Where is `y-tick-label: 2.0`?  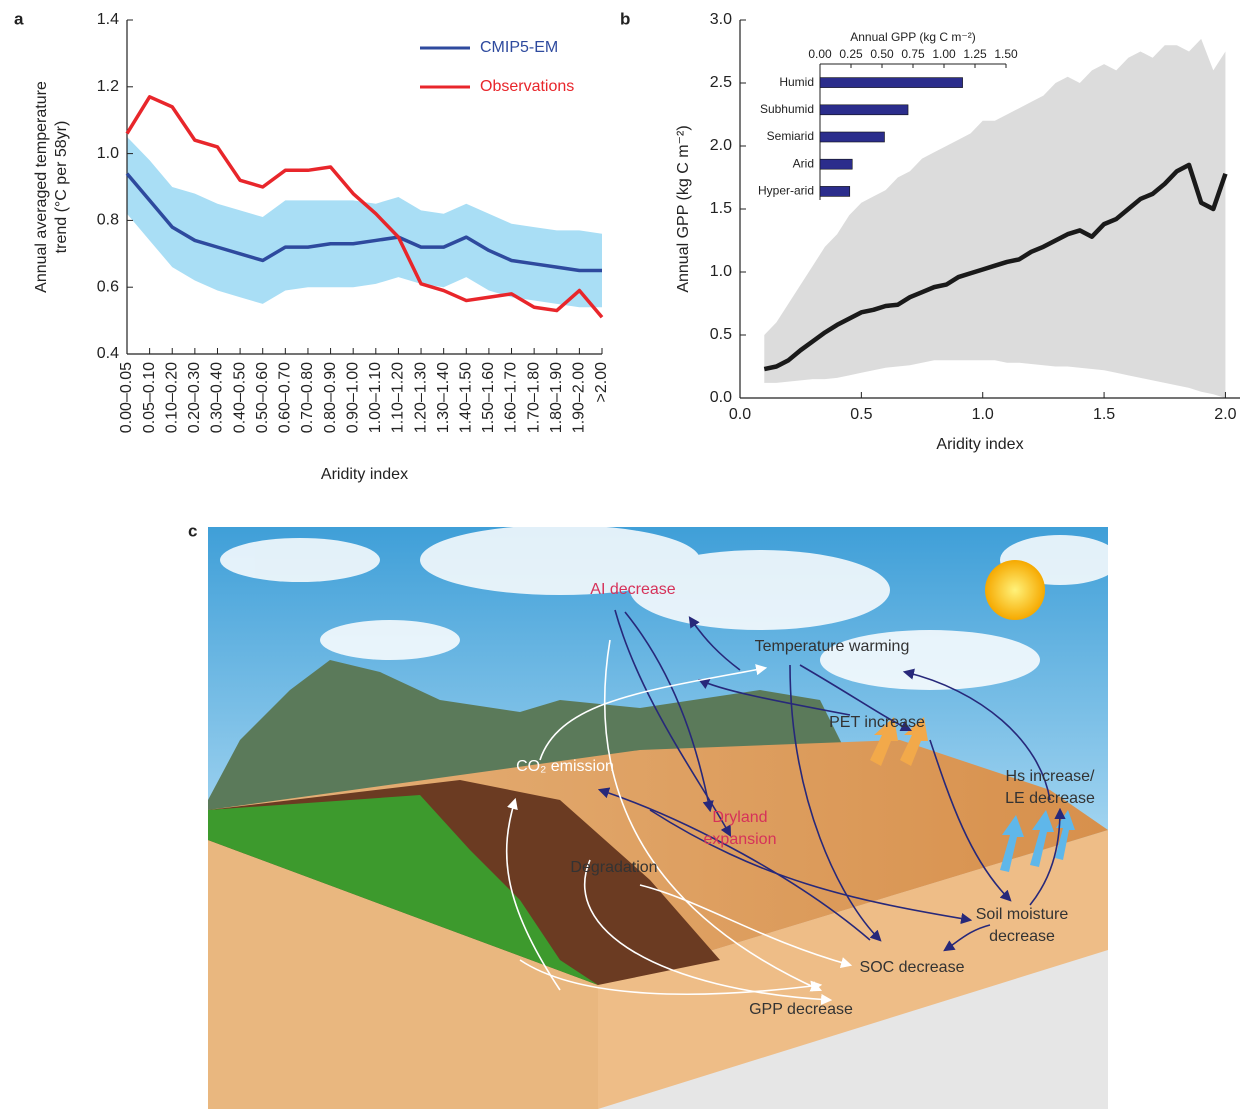
y-tick-label: 2.0 is located at coordinates (721, 145).